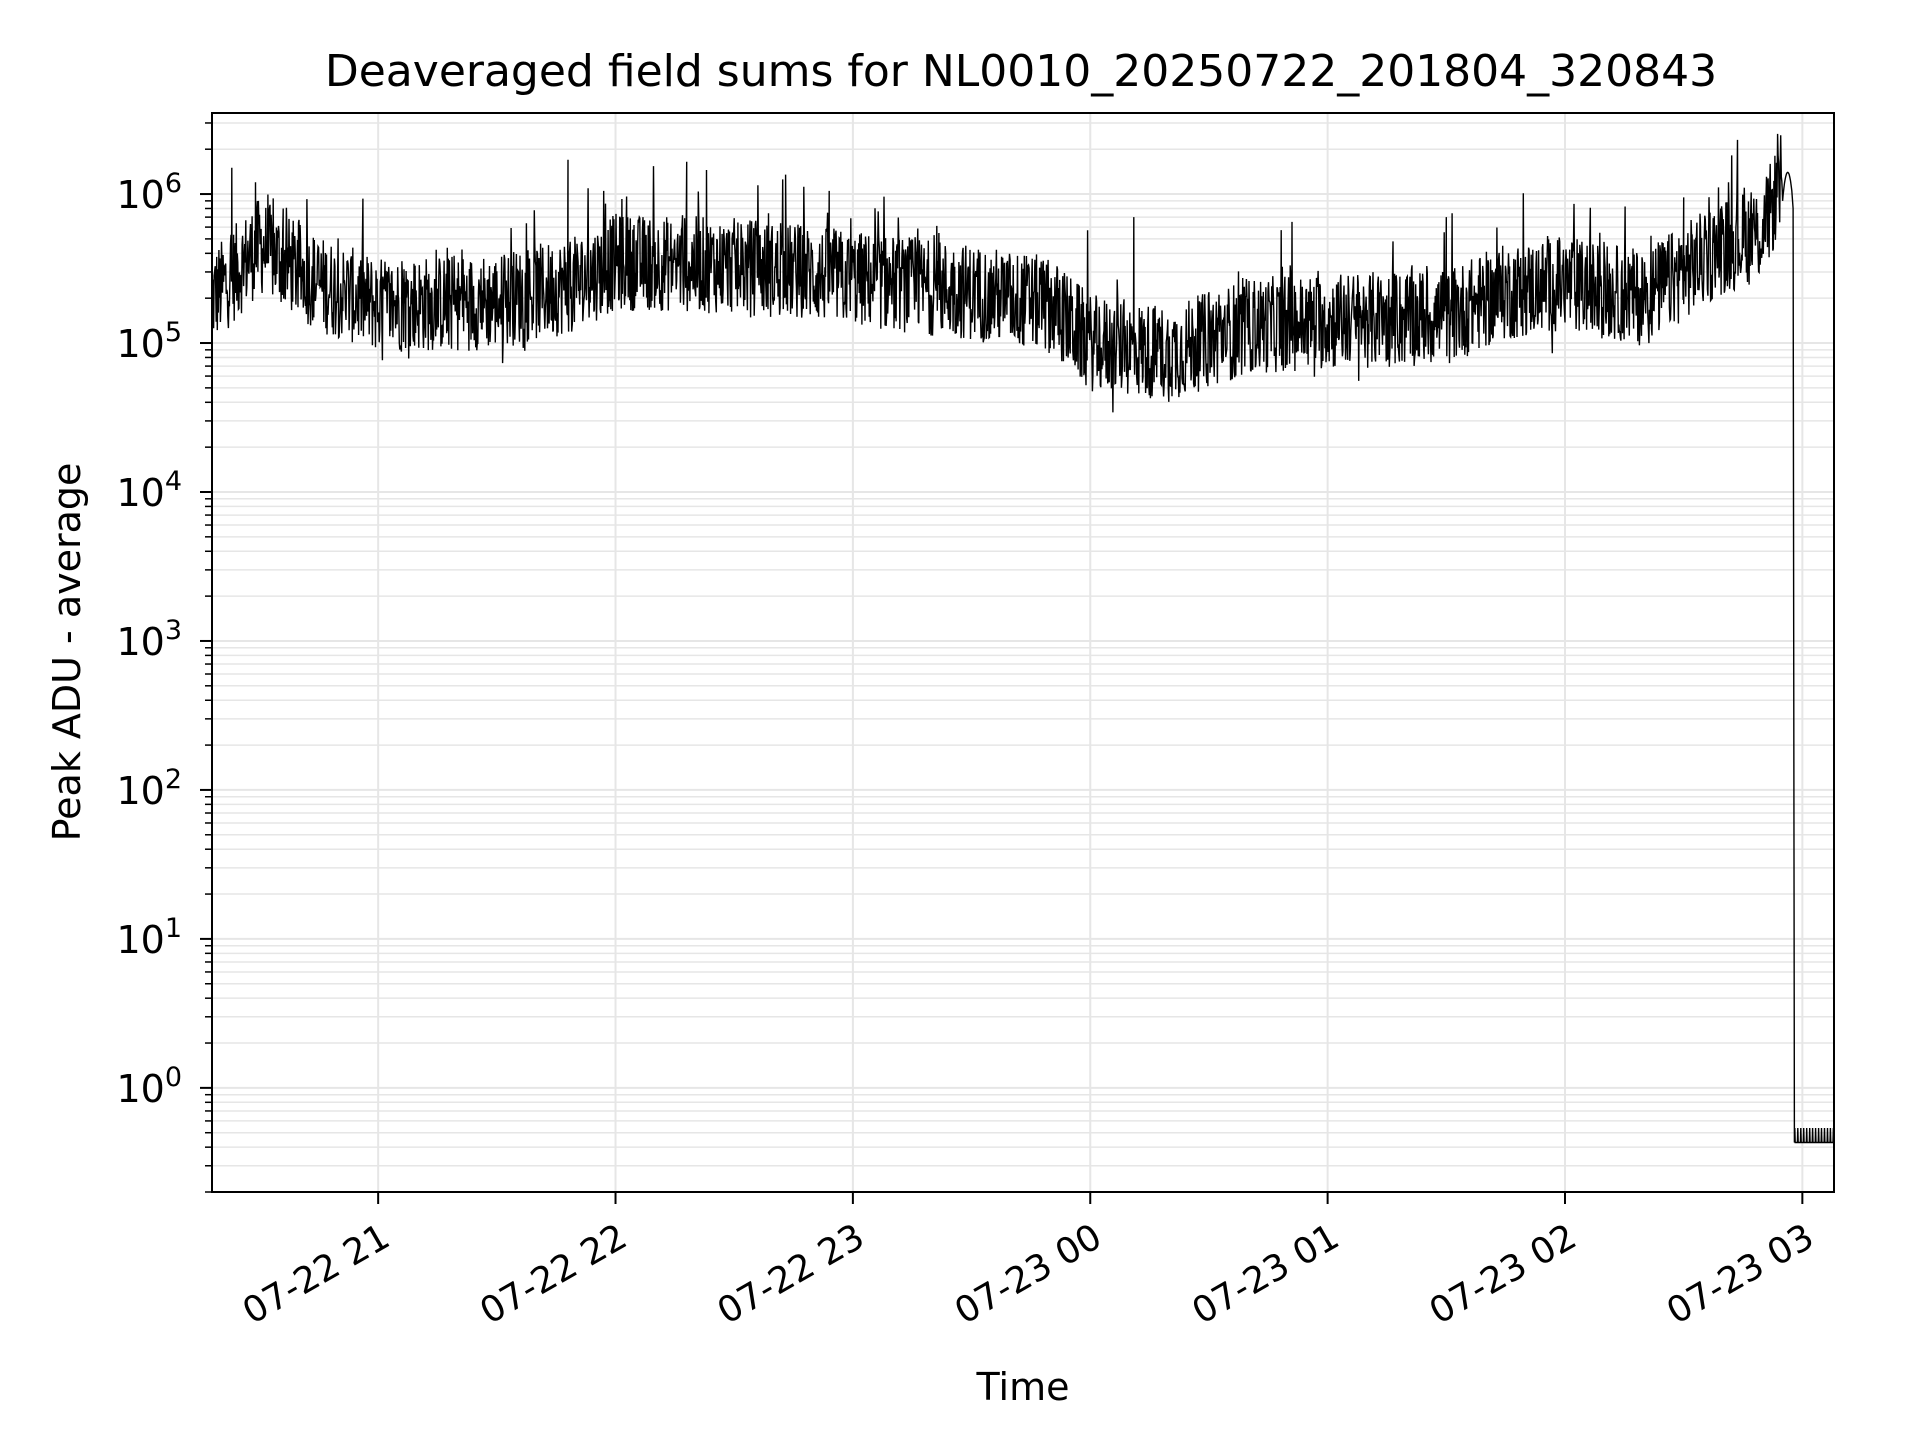 This screenshot has width=1920, height=1440. Describe the element at coordinates (149, 192) in the screenshot. I see `y-tick-label: 106` at that location.